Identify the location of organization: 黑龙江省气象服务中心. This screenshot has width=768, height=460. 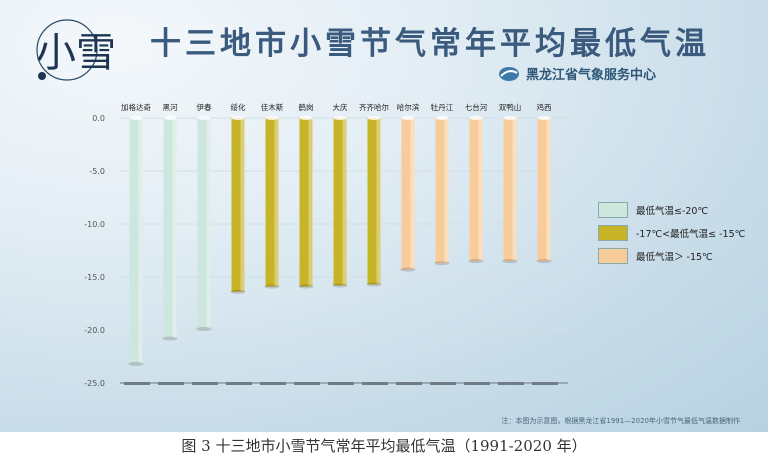
(577, 73).